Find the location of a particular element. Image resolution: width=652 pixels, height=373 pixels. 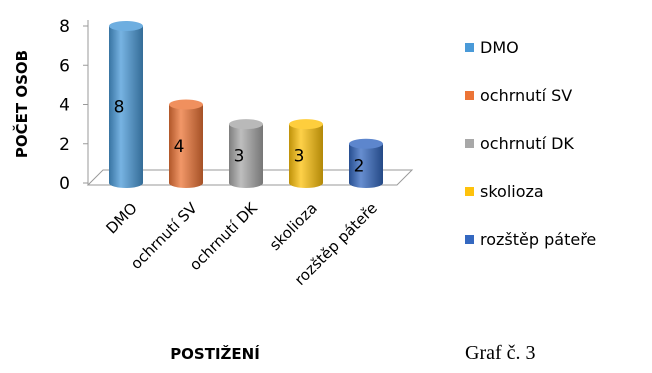

data-labels: 8 4 3 3 2 is located at coordinates (239, 137).